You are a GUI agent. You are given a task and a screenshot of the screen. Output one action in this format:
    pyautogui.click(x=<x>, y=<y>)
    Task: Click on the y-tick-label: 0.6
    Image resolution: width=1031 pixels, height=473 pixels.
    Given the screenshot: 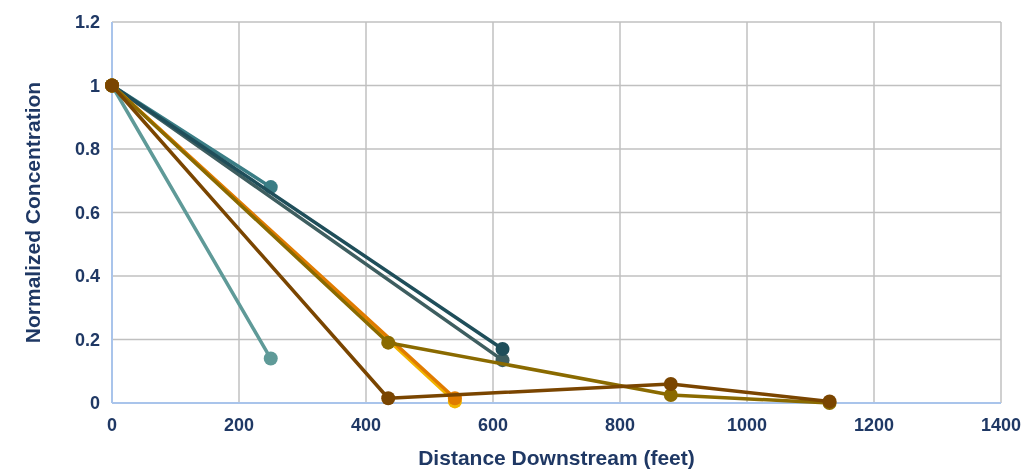 What is the action you would take?
    pyautogui.click(x=87, y=212)
    